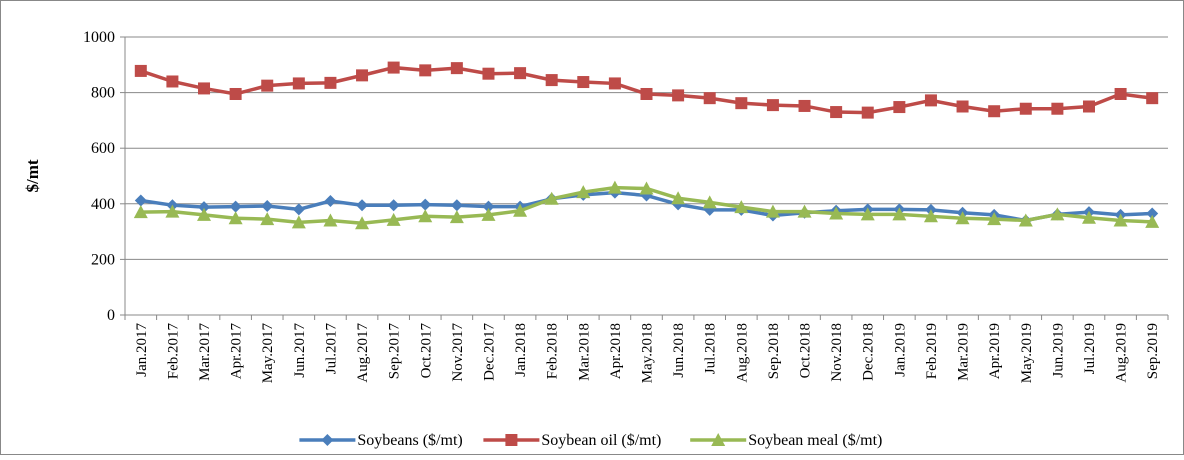  What do you see at coordinates (99, 37) in the screenshot?
I see `y-tick-label: 1000` at bounding box center [99, 37].